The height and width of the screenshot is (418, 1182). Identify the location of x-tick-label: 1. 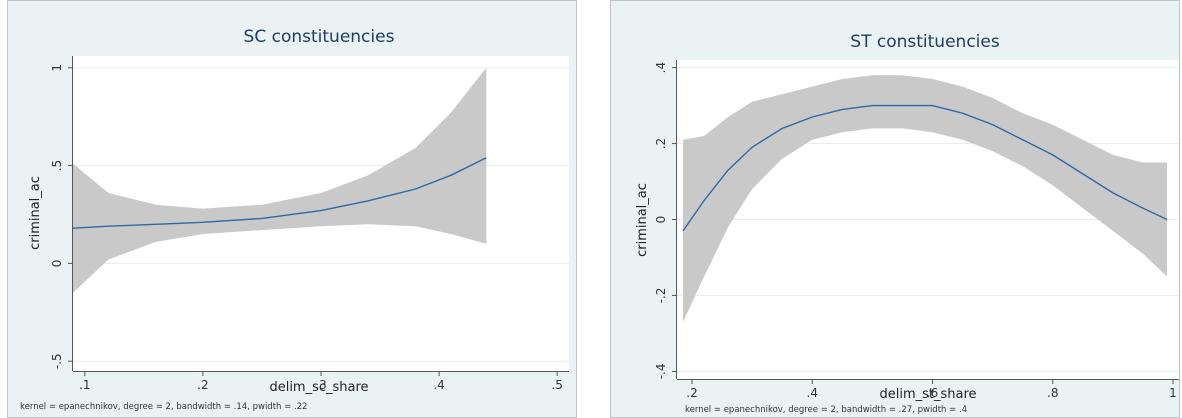
(1173, 393).